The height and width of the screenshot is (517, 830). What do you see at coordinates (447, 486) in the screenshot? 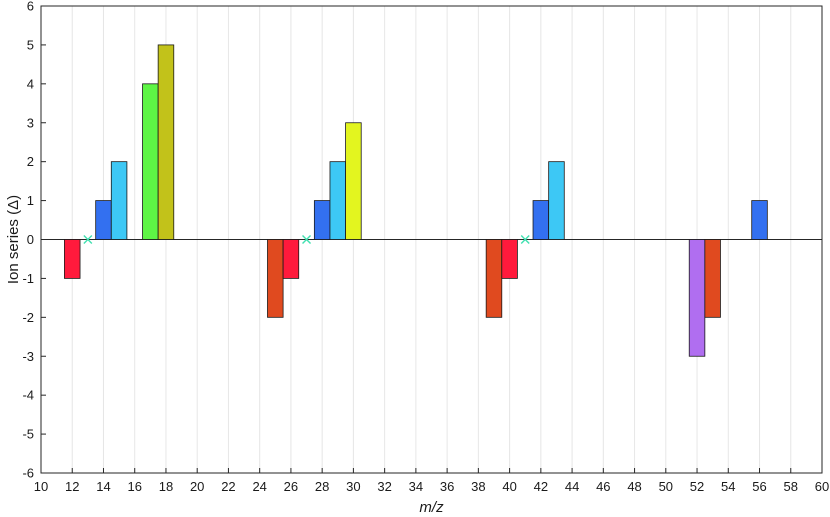
I see `x-tick-label: 36` at bounding box center [447, 486].